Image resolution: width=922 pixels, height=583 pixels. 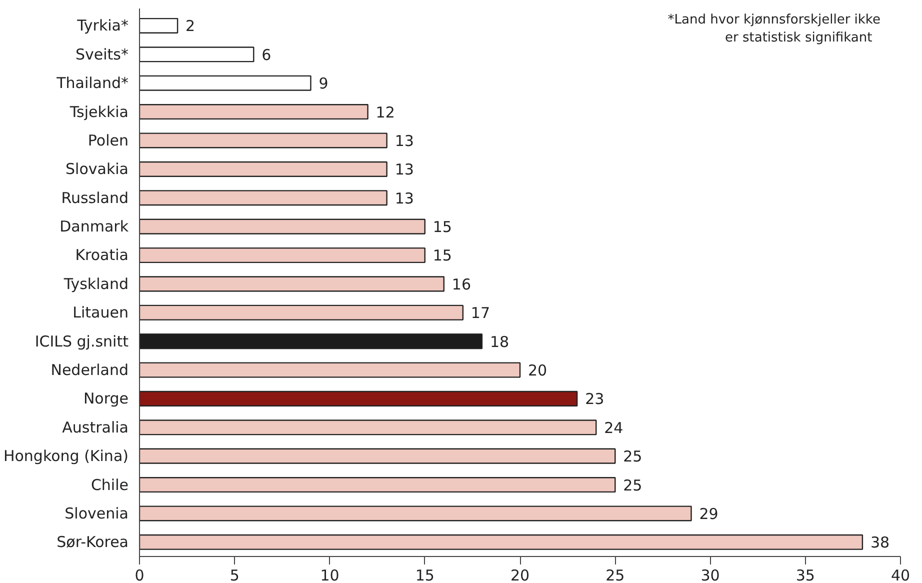 What do you see at coordinates (614, 427) in the screenshot?
I see `data-label: 24` at bounding box center [614, 427].